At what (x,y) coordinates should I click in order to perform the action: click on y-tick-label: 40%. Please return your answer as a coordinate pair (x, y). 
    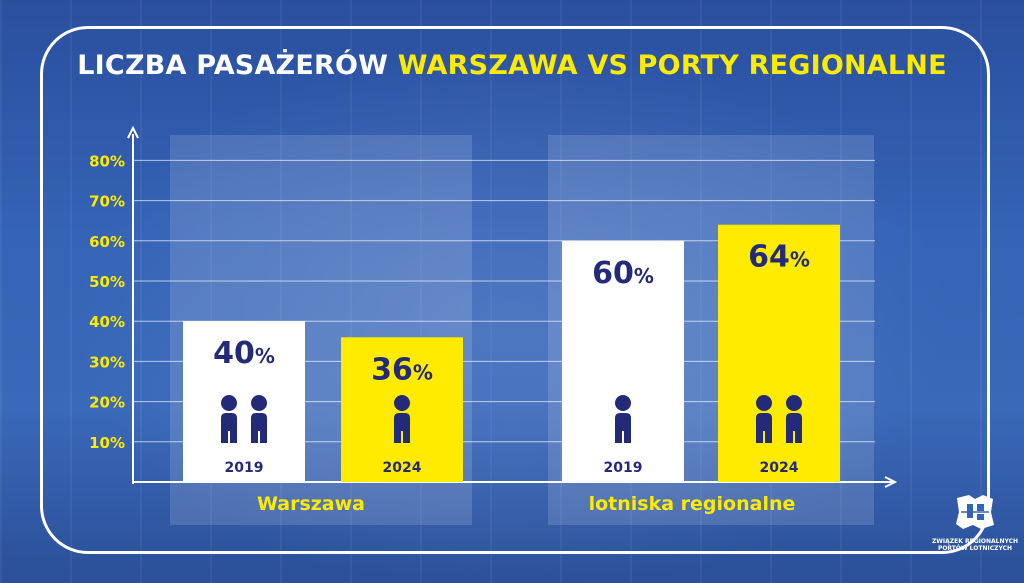
    Looking at the image, I should click on (107, 322).